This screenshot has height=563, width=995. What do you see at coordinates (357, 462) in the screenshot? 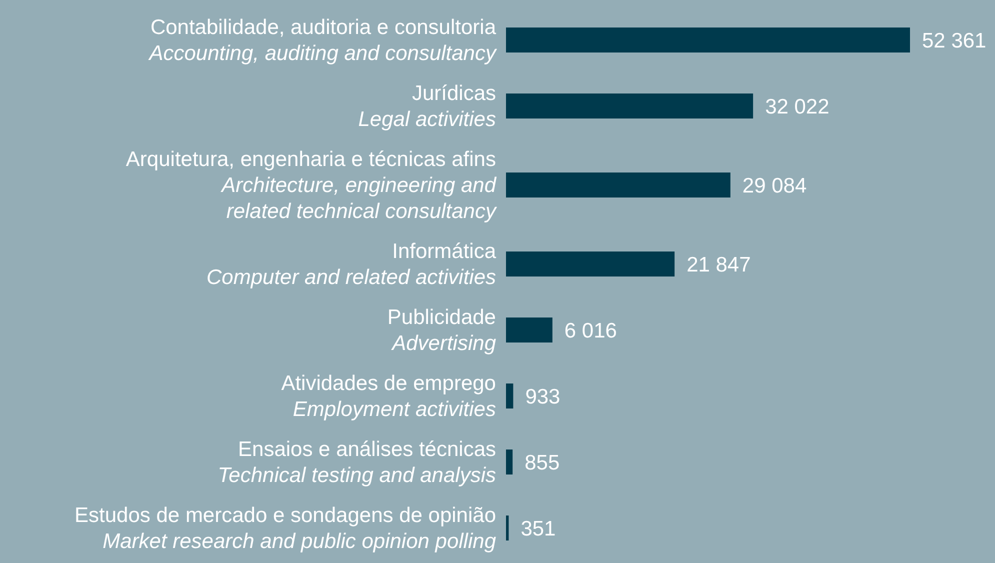
I see `y-tick-label: Ensaios e análises técnicas Technical testing and analysis` at bounding box center [357, 462].